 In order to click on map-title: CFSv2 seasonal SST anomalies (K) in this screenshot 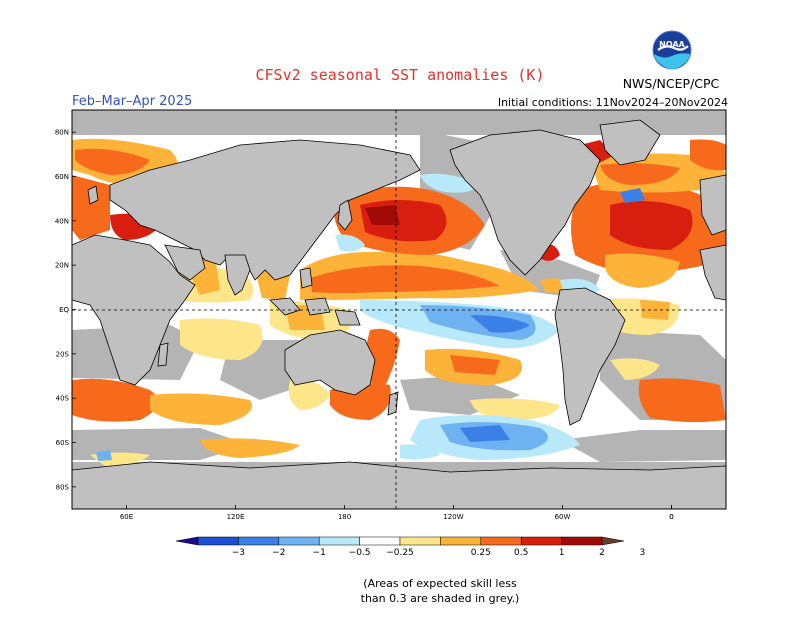, I will do `click(400, 75)`.